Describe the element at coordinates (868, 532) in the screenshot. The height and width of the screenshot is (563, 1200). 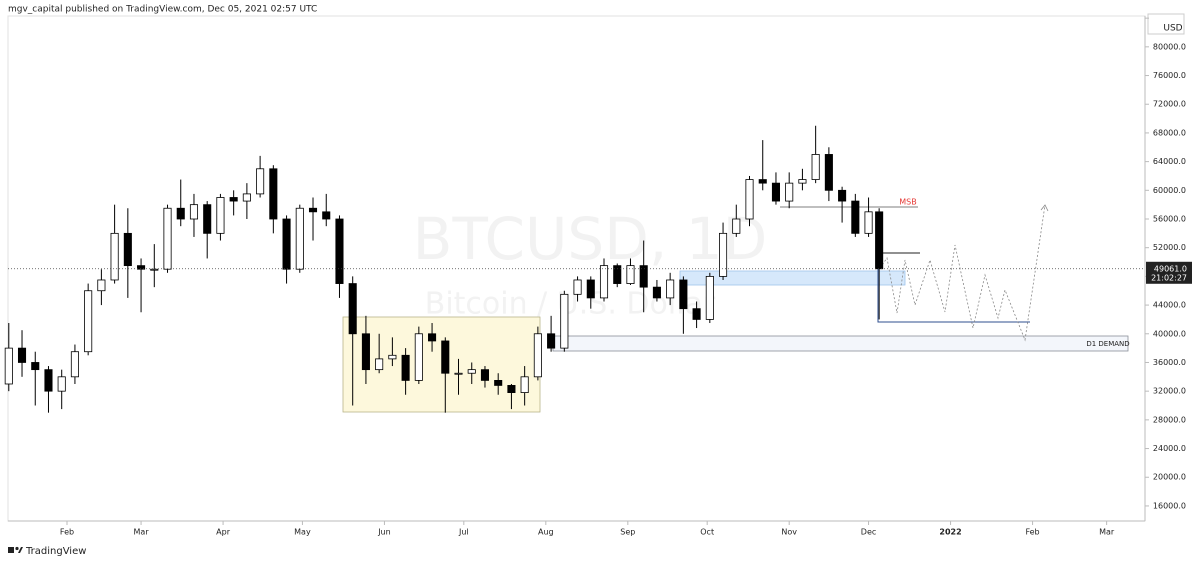
I see `x-tick-label: Dec` at that location.